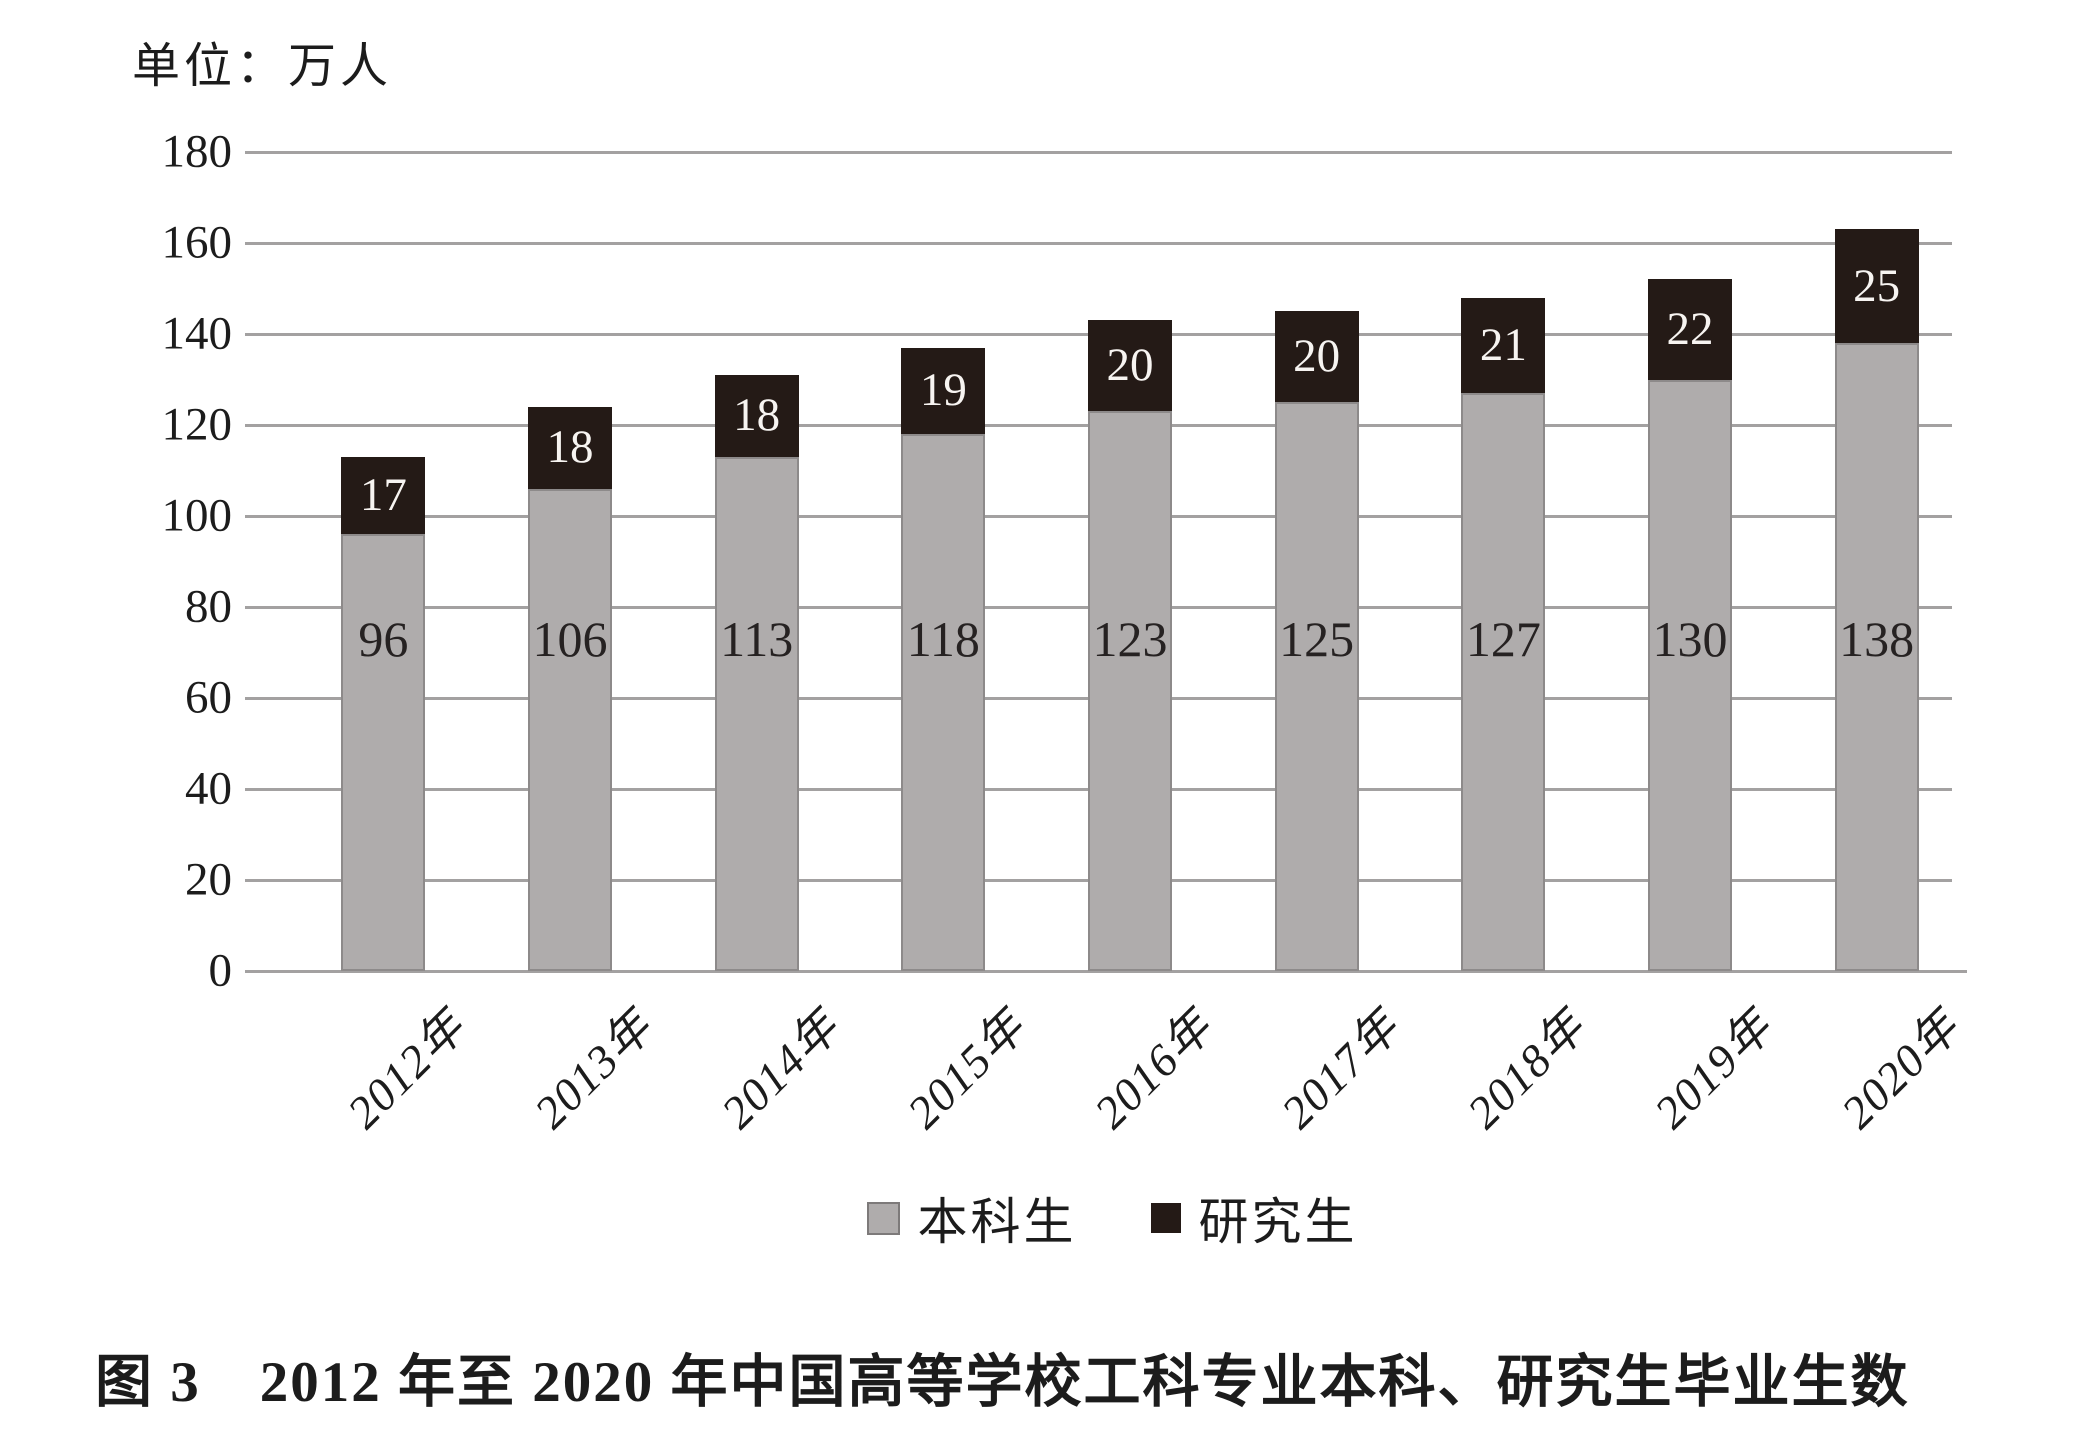  I want to click on bar-2014年: 18, so click(756, 672).